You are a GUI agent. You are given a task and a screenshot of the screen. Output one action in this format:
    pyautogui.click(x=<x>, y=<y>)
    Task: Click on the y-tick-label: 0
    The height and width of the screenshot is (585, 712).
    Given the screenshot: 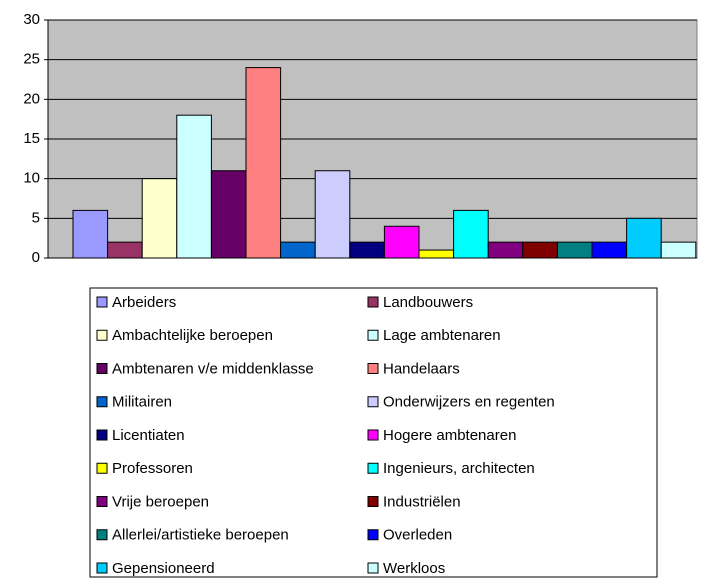 What is the action you would take?
    pyautogui.click(x=36, y=257)
    